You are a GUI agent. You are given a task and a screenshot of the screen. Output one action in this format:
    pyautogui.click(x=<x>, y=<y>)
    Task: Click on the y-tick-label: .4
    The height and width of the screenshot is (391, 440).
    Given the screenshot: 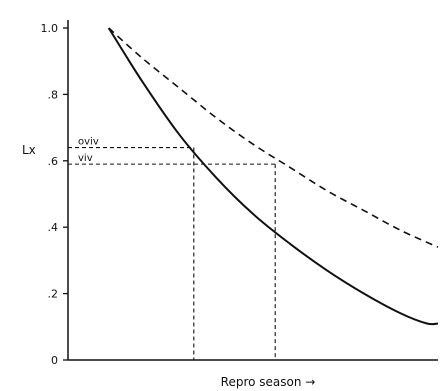 What is the action you would take?
    pyautogui.click(x=53, y=227)
    